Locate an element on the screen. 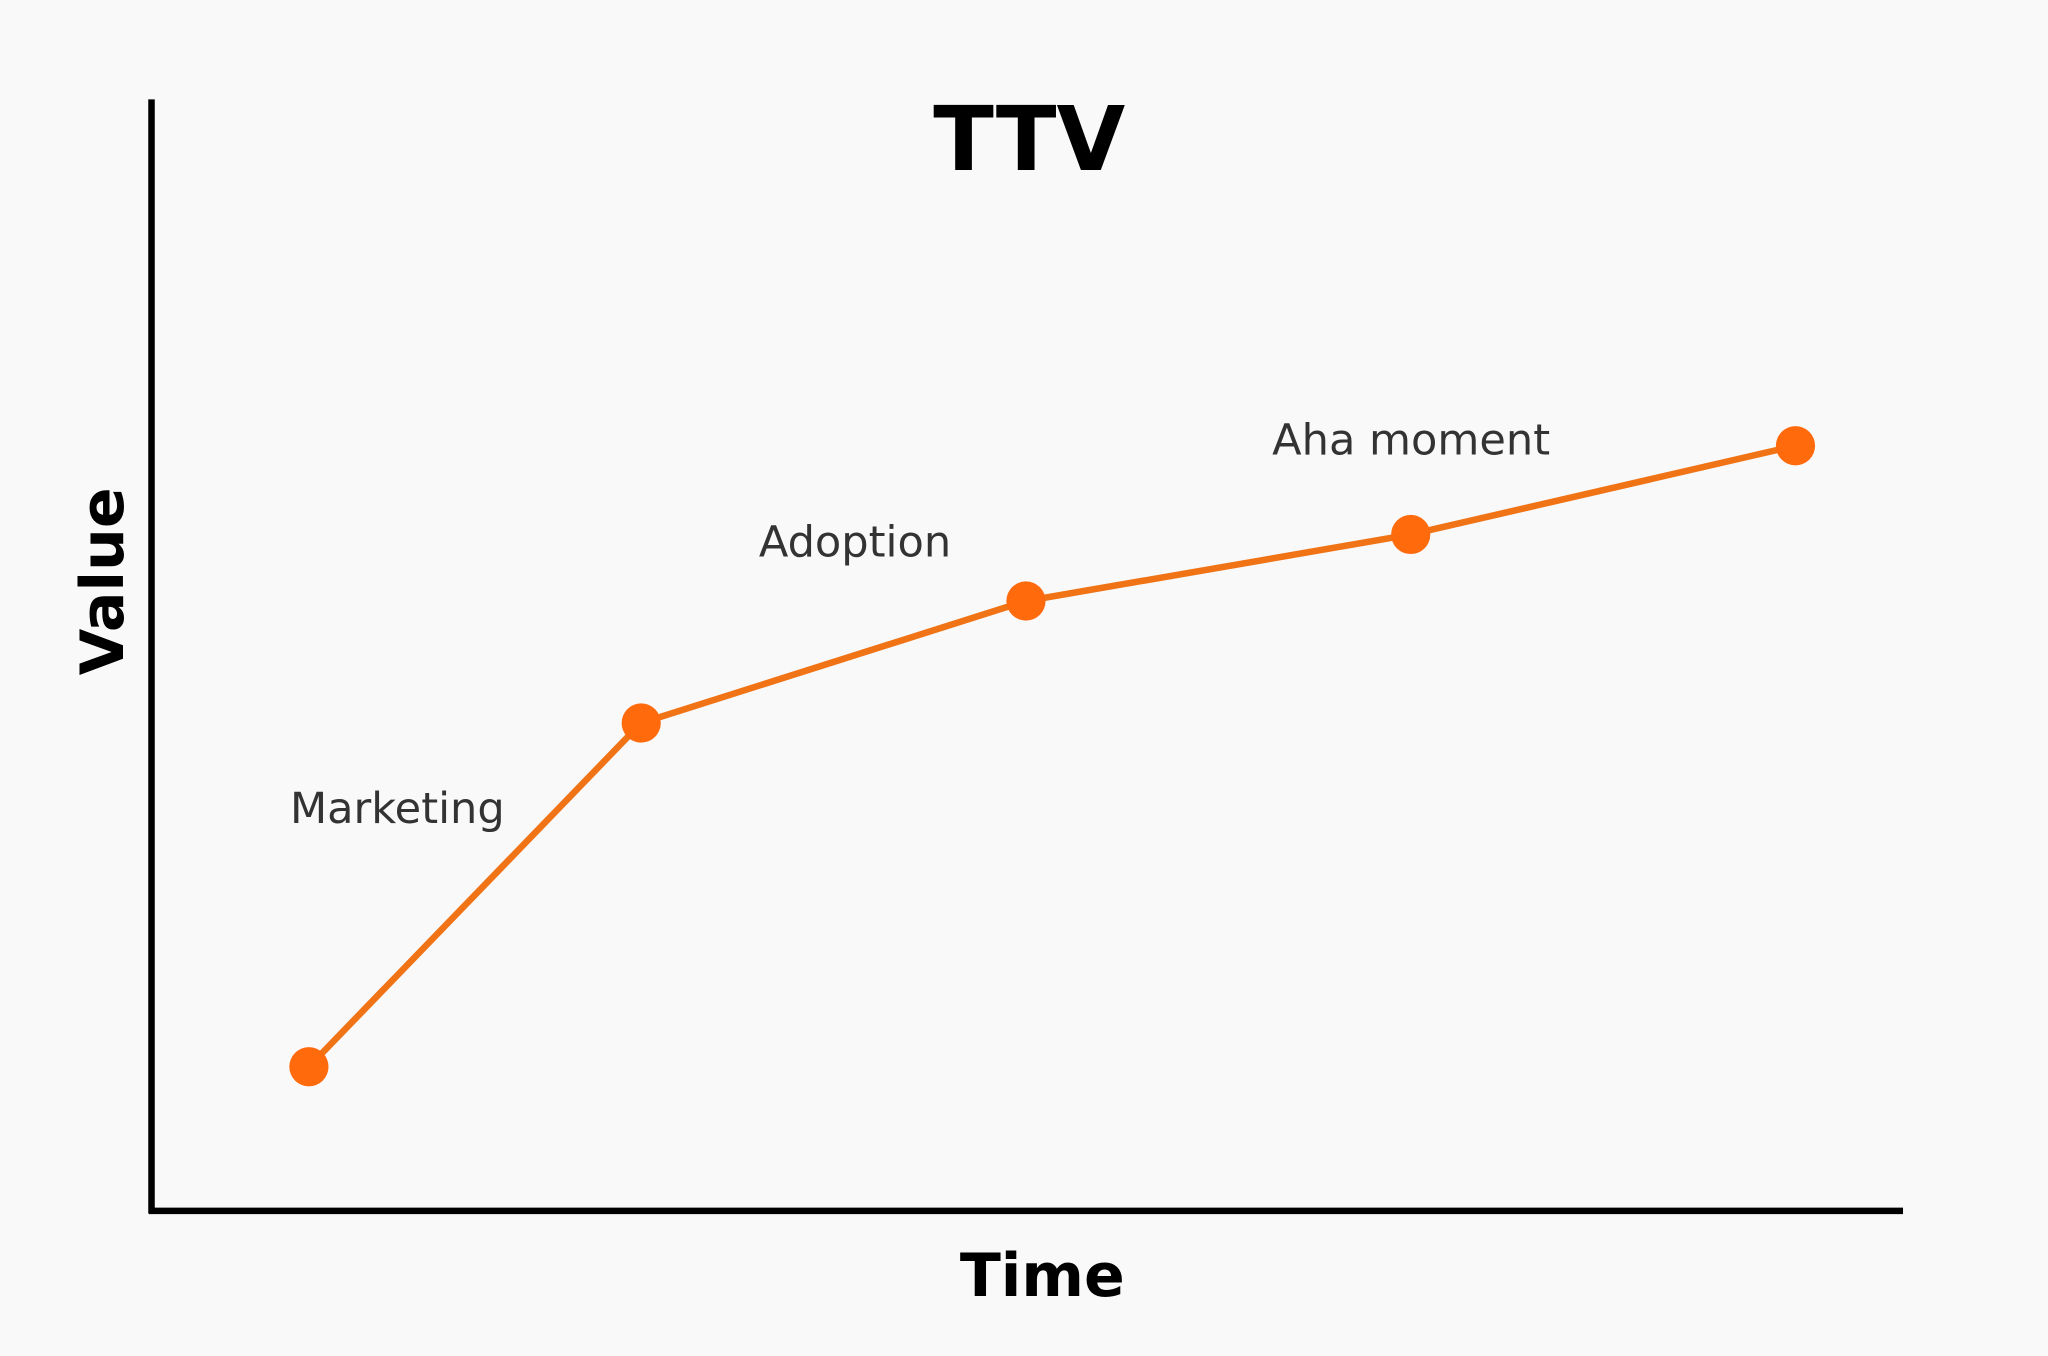  annotation: Marketing is located at coordinates (397, 809).